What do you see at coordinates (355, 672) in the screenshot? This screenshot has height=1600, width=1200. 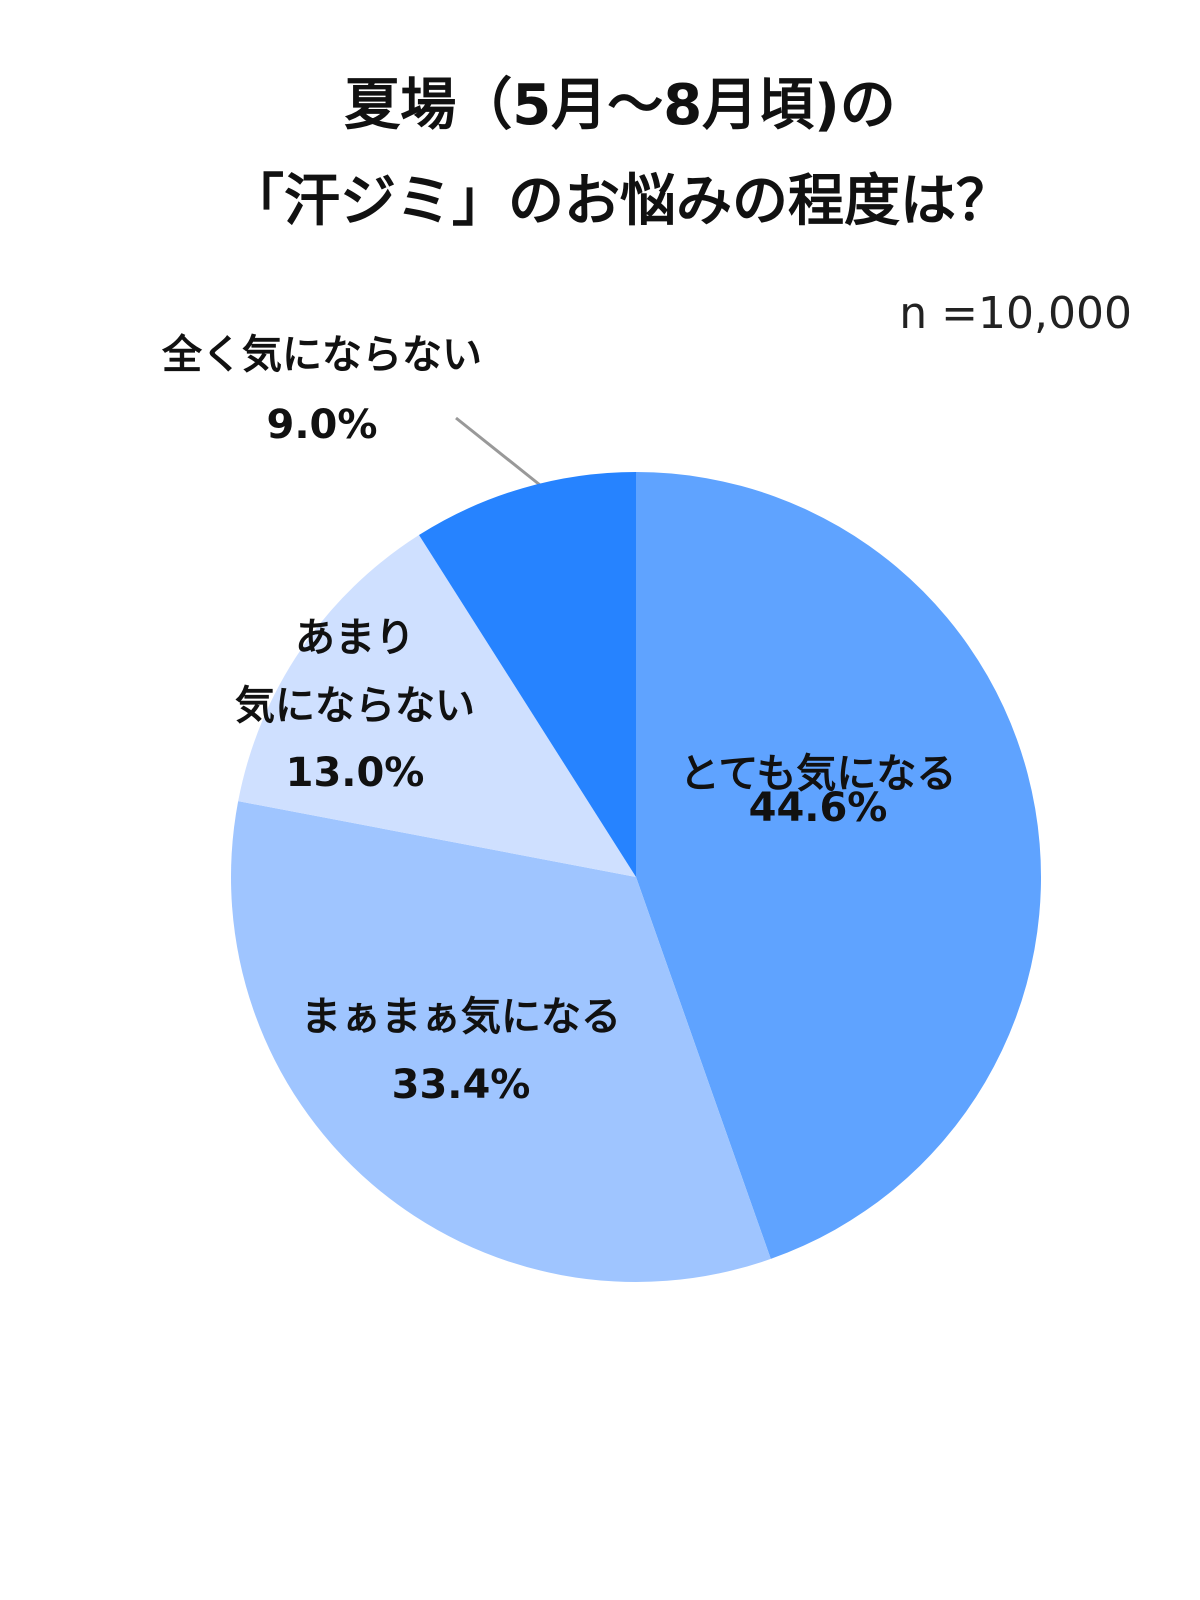 I see `slice-label: あまり 気にならない` at bounding box center [355, 672].